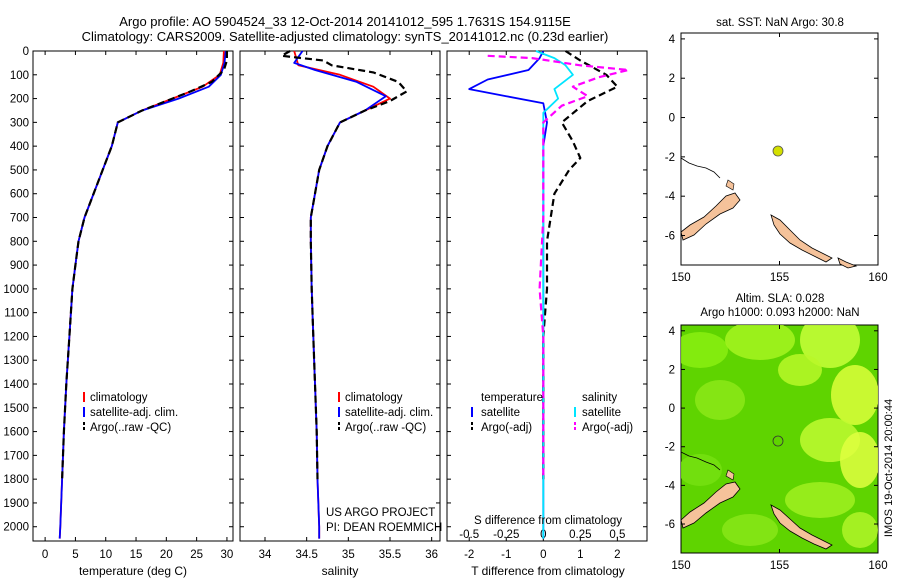 This screenshot has height=580, width=900. What do you see at coordinates (548, 521) in the screenshot?
I see `difference-x-label-top: S difference from climatology` at bounding box center [548, 521].